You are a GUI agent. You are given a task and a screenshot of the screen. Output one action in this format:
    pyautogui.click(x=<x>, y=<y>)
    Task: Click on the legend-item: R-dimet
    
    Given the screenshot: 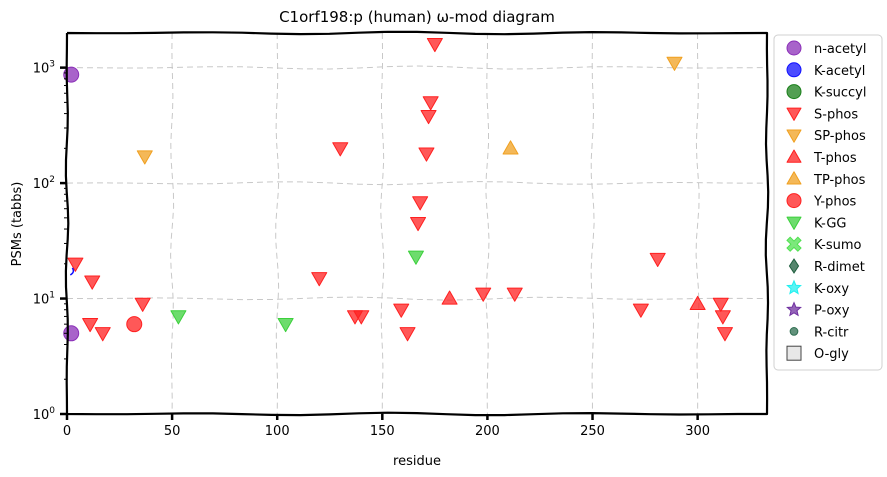 What is the action you would take?
    pyautogui.click(x=826, y=266)
    